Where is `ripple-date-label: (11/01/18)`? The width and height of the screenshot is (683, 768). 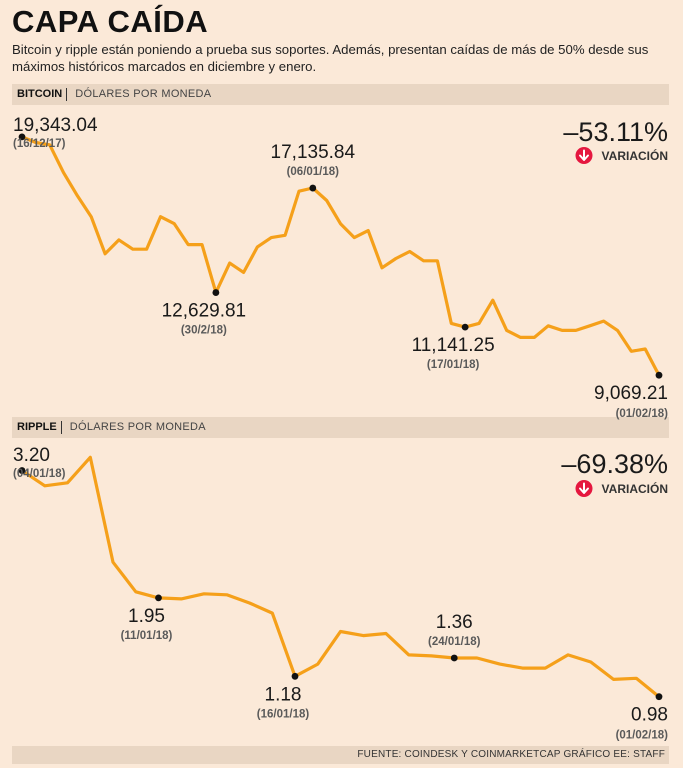 ripple-date-label: (11/01/18) is located at coordinates (147, 636).